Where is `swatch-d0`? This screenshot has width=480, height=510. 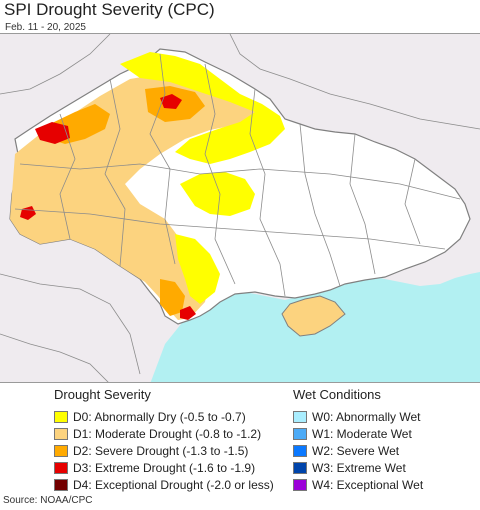 swatch-d0 is located at coordinates (61, 416).